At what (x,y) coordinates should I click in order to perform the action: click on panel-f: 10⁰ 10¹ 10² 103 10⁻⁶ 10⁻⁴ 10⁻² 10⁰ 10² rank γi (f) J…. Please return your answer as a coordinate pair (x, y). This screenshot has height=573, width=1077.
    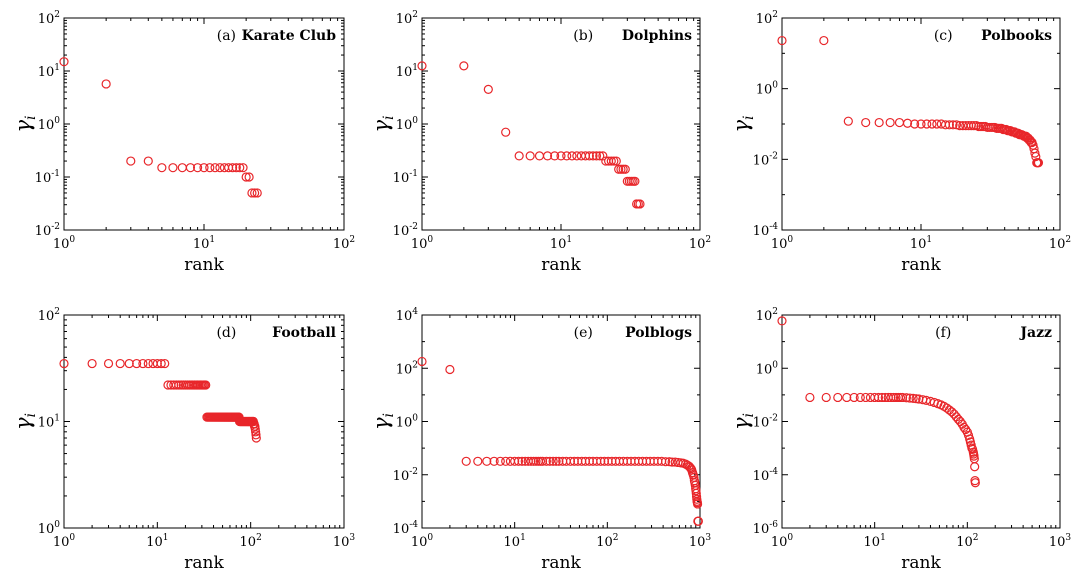
    Looking at the image, I should click on (900, 440).